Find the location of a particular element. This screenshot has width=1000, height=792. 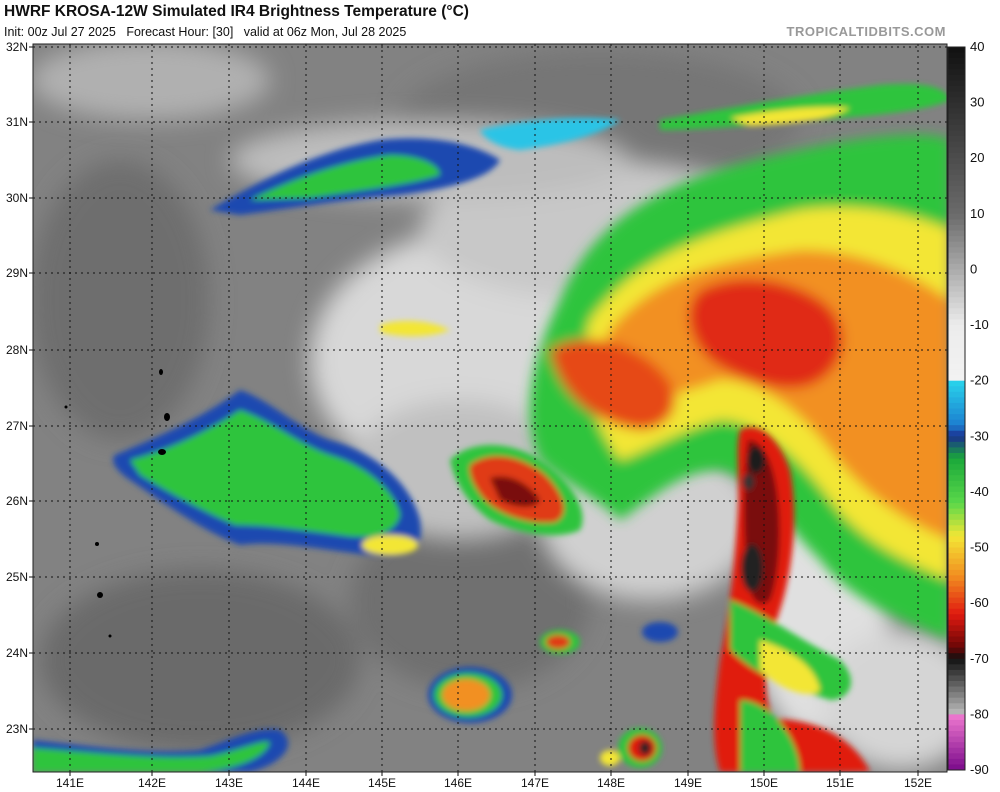

brand-watermark: TROPICALTIDBITS.COM is located at coordinates (866, 31).